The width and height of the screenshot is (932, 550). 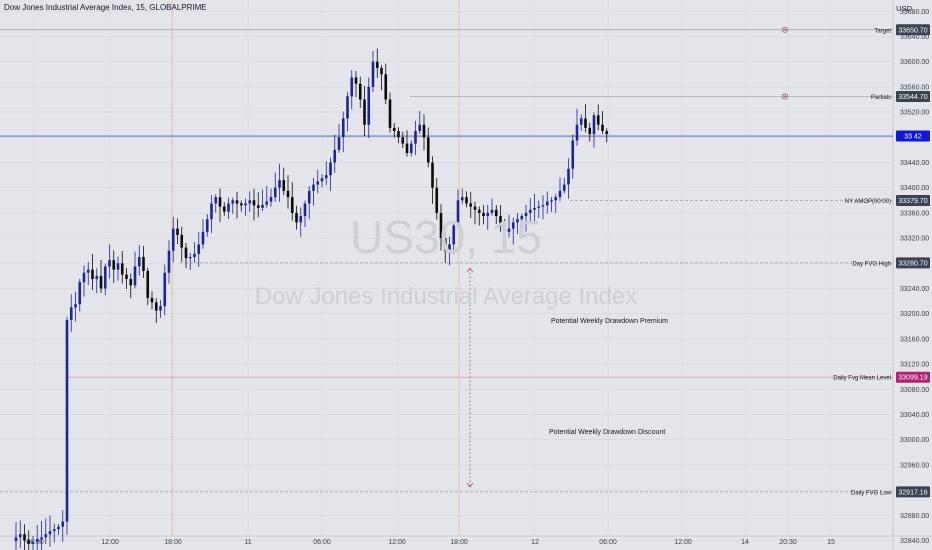 What do you see at coordinates (322, 542) in the screenshot?
I see `x-tick-label: 06:00` at bounding box center [322, 542].